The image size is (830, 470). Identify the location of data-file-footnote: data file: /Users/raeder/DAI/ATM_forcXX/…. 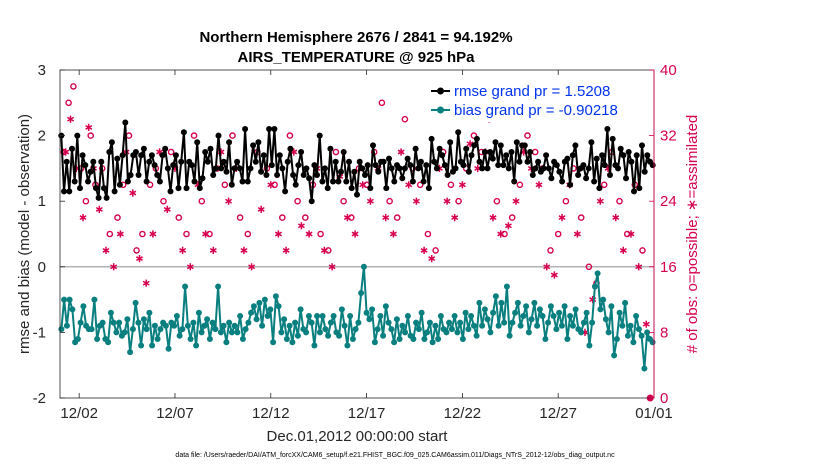
(395, 455).